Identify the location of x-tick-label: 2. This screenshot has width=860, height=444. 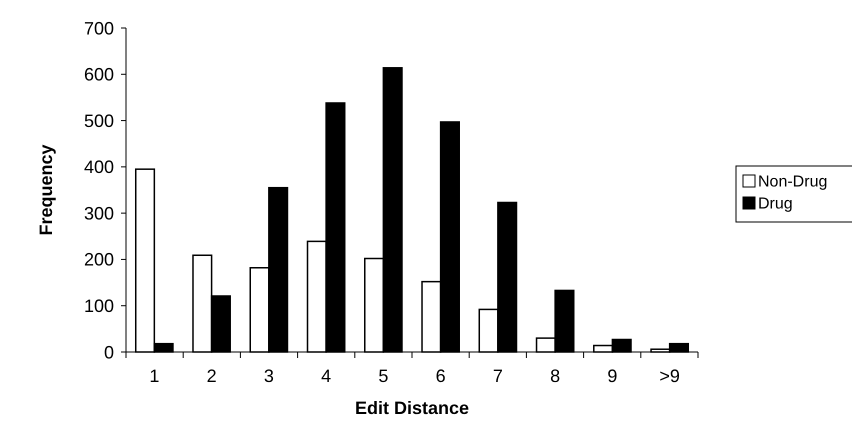
(211, 376).